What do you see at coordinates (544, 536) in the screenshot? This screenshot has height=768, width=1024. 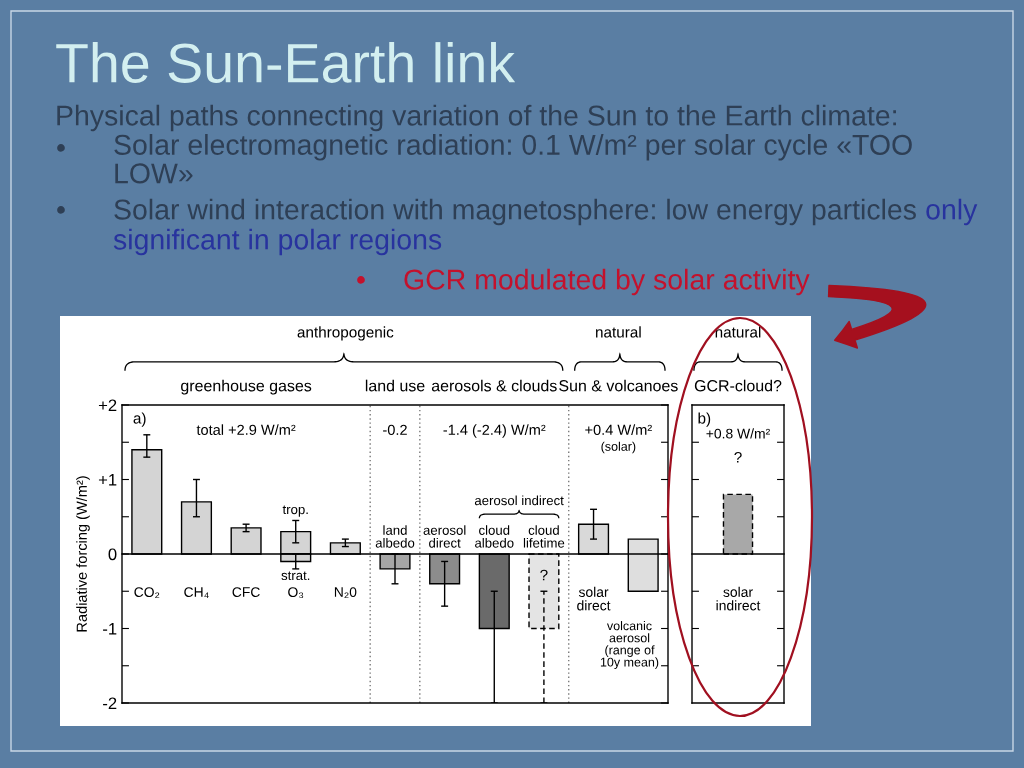 I see `x-tick-label: cloud lifetime` at bounding box center [544, 536].